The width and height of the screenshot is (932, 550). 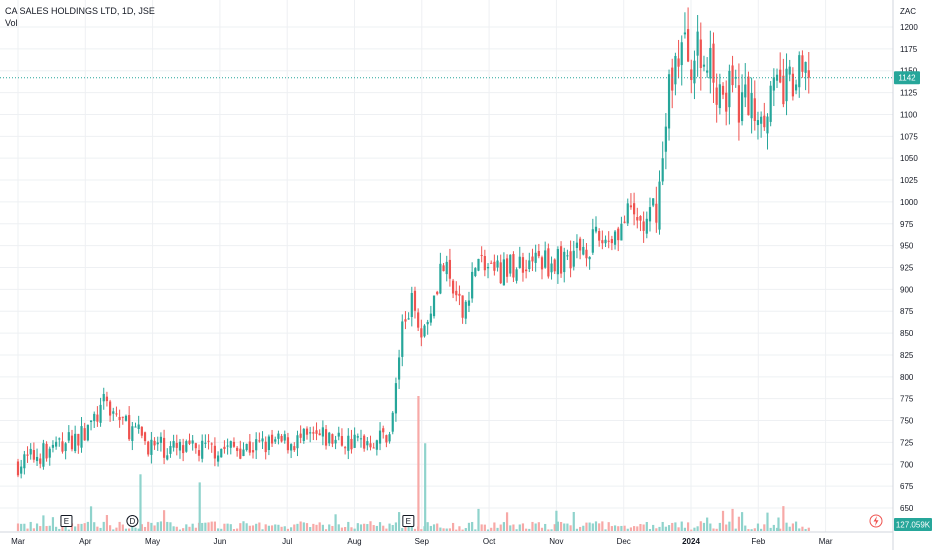 I want to click on dividend-marker: D, so click(x=132, y=521).